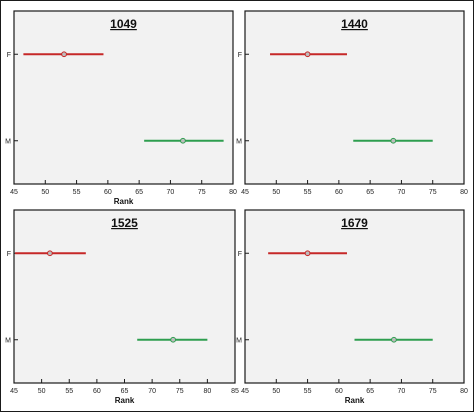 This screenshot has width=474, height=418. I want to click on chart-title: 1679, so click(354, 223).